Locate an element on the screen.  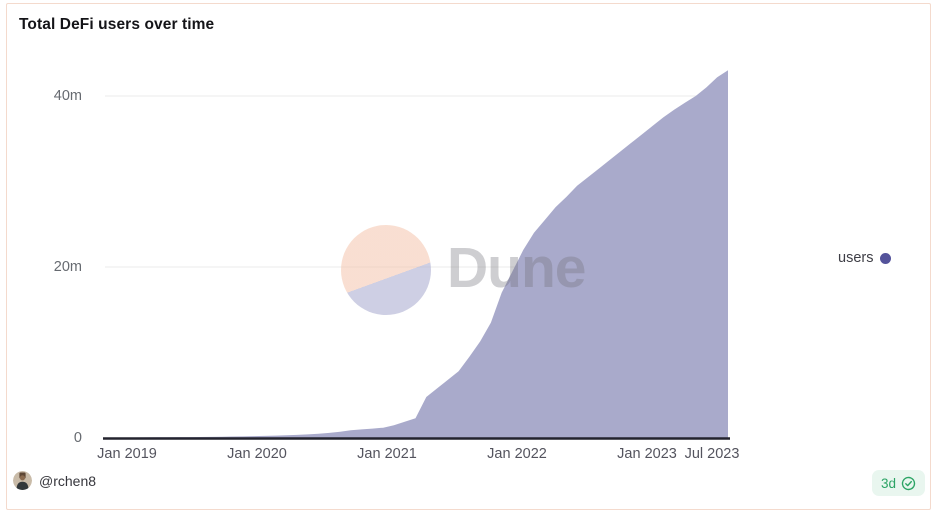
legend-item-users: users is located at coordinates (865, 258).